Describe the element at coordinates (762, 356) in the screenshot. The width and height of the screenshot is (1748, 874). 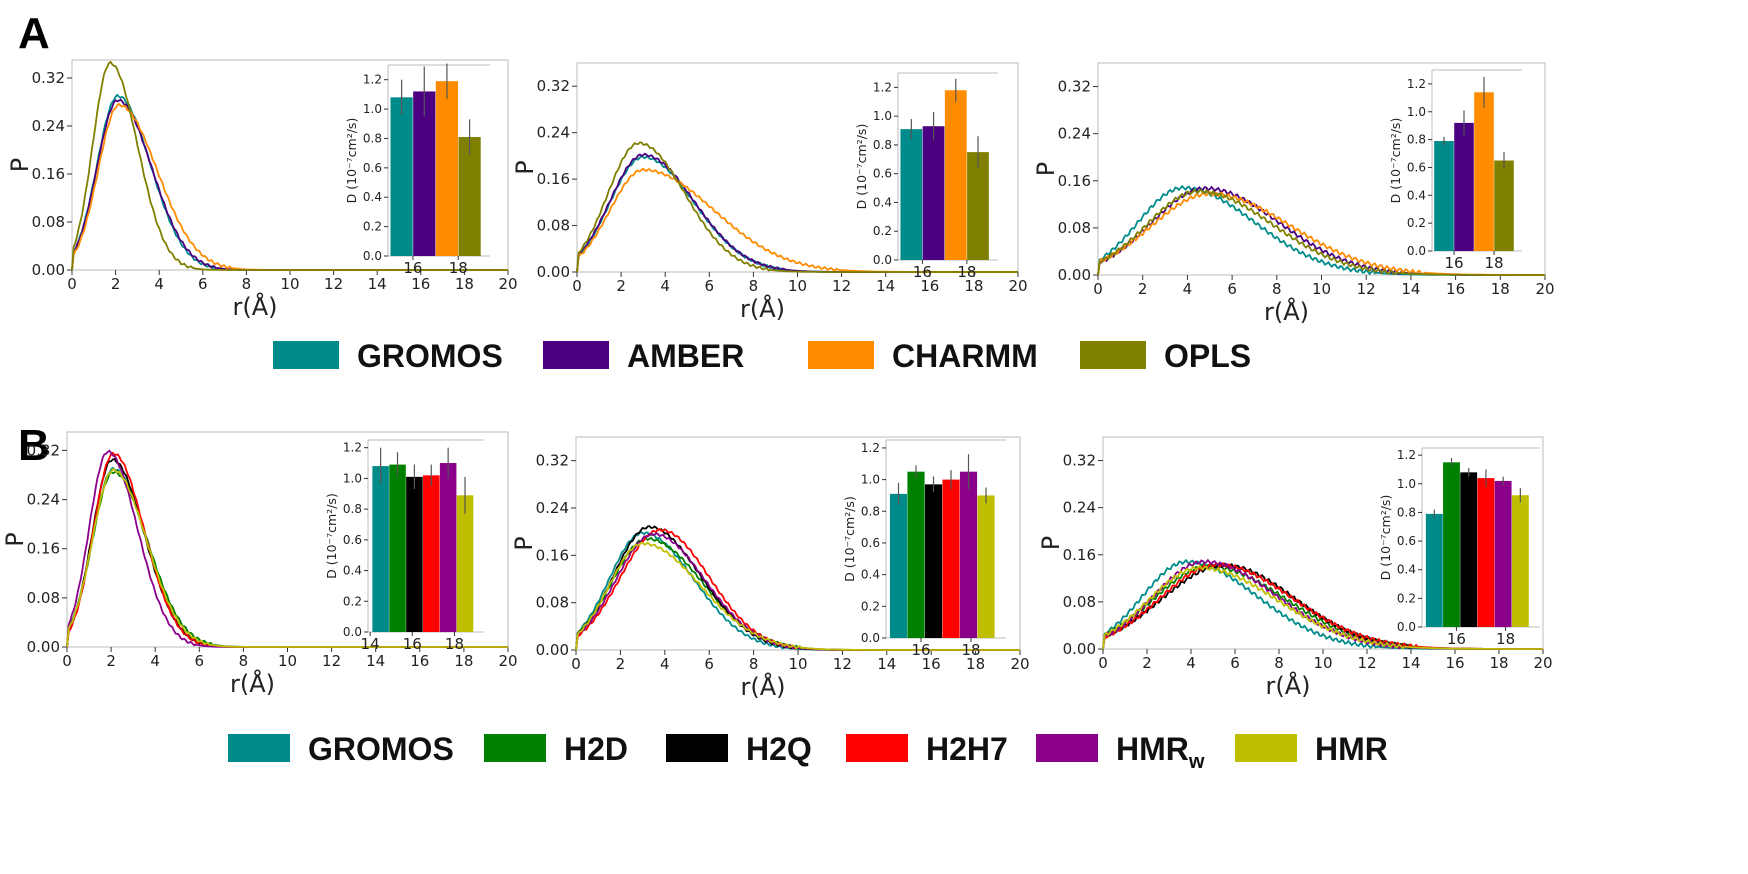
I see `legend-a: GROMOS AMBER CHARMM OPLS` at that location.